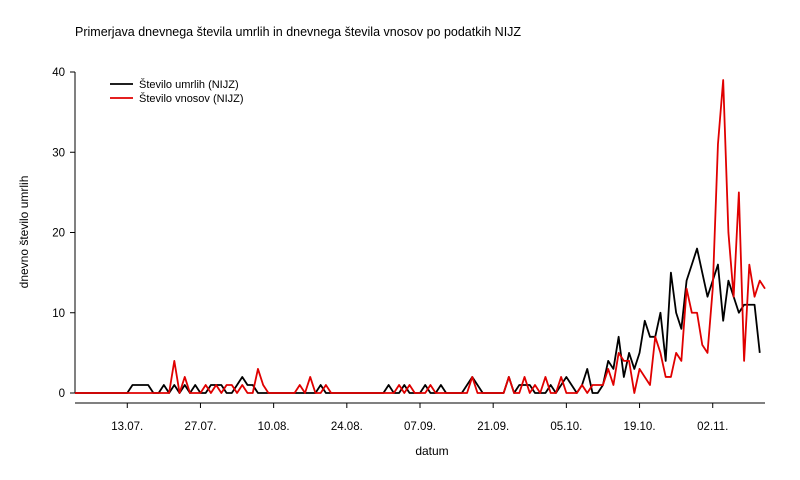  What do you see at coordinates (24, 232) in the screenshot?
I see `y-axis-label: dnevno število umrlih` at bounding box center [24, 232].